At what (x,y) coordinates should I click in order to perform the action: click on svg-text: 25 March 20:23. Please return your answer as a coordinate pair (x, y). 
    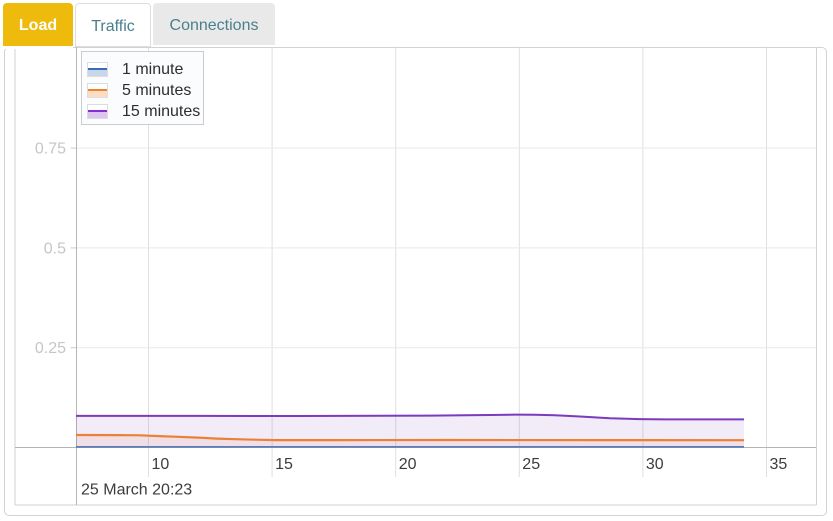
    Looking at the image, I should click on (136, 490).